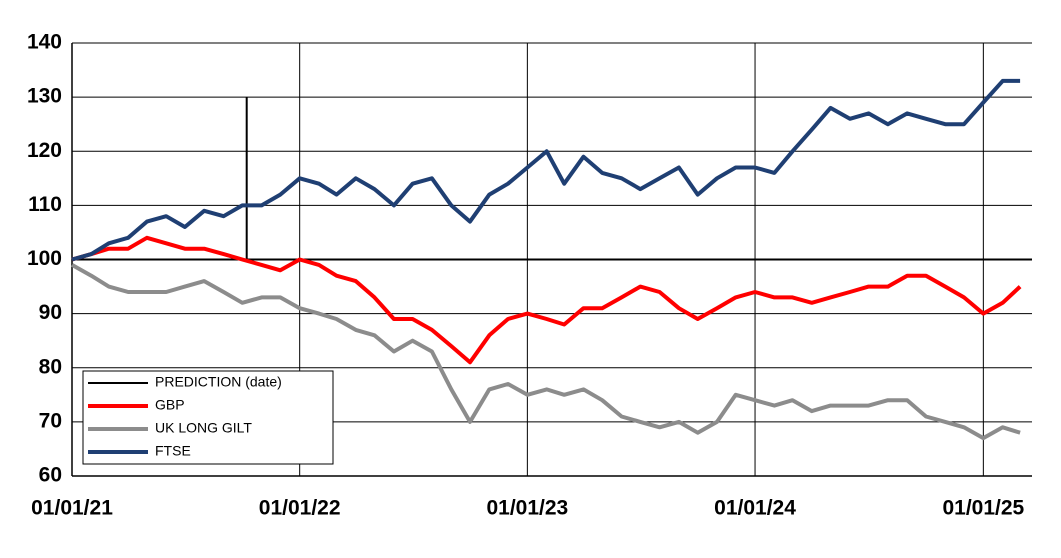 Image resolution: width=1061 pixels, height=558 pixels. What do you see at coordinates (218, 382) in the screenshot?
I see `legend-label: PREDICTION (date)` at bounding box center [218, 382].